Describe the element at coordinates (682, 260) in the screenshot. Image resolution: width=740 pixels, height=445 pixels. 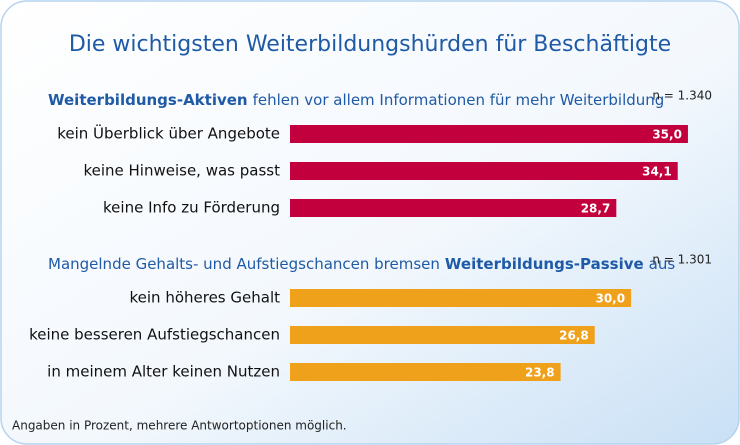
I see `sample-note: n = 1.301` at that location.